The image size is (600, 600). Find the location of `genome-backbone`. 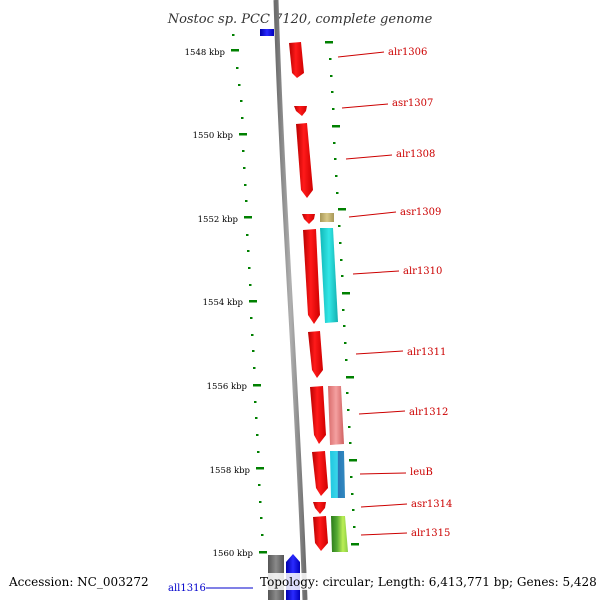

genome-backbone is located at coordinates (290, 300).